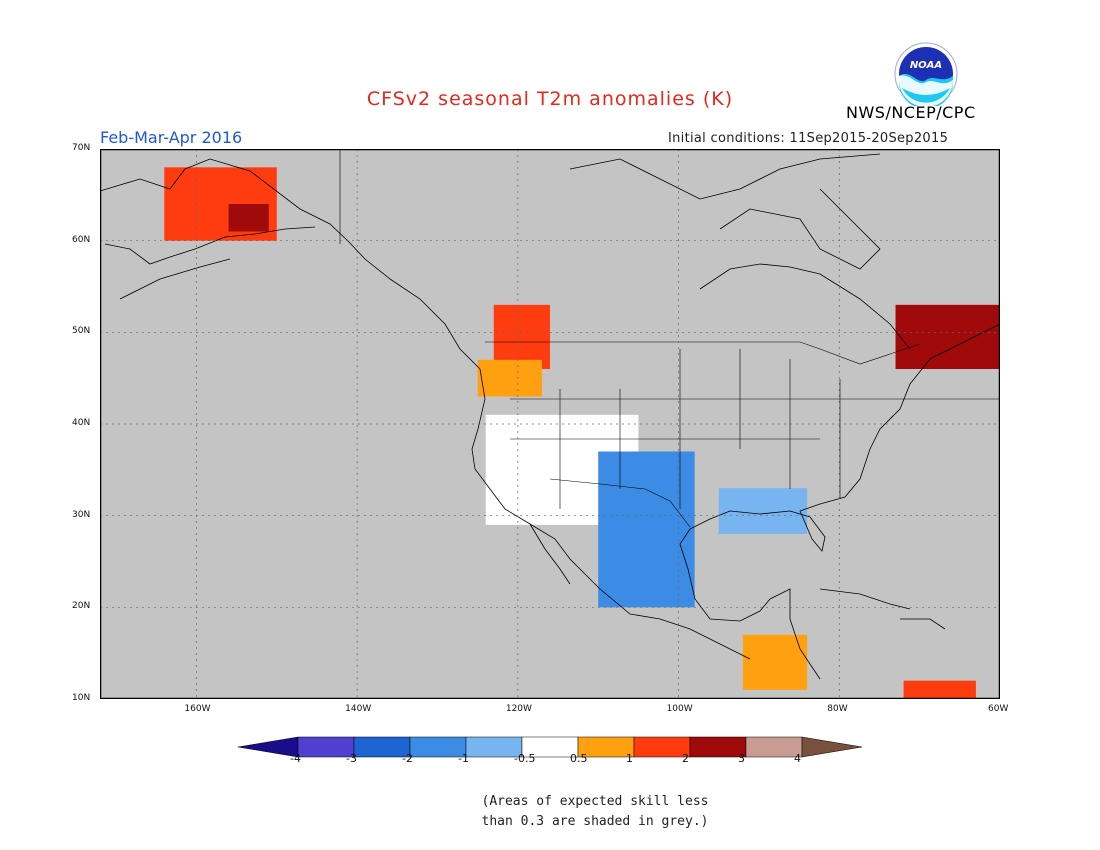  I want to click on agency-label: NWS/NCEP/CPC, so click(911, 112).